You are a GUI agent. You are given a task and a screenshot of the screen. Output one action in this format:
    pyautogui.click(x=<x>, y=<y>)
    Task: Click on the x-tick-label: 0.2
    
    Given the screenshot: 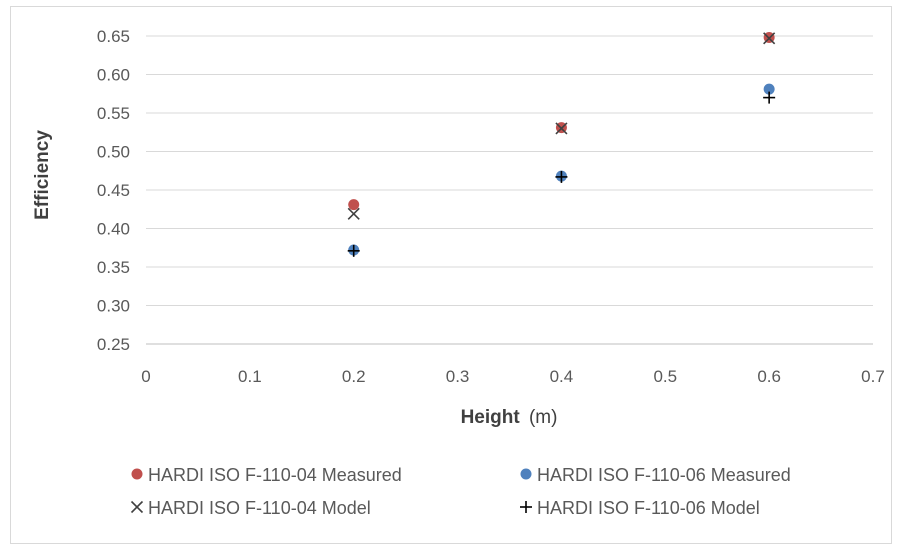 What is the action you would take?
    pyautogui.click(x=354, y=376)
    